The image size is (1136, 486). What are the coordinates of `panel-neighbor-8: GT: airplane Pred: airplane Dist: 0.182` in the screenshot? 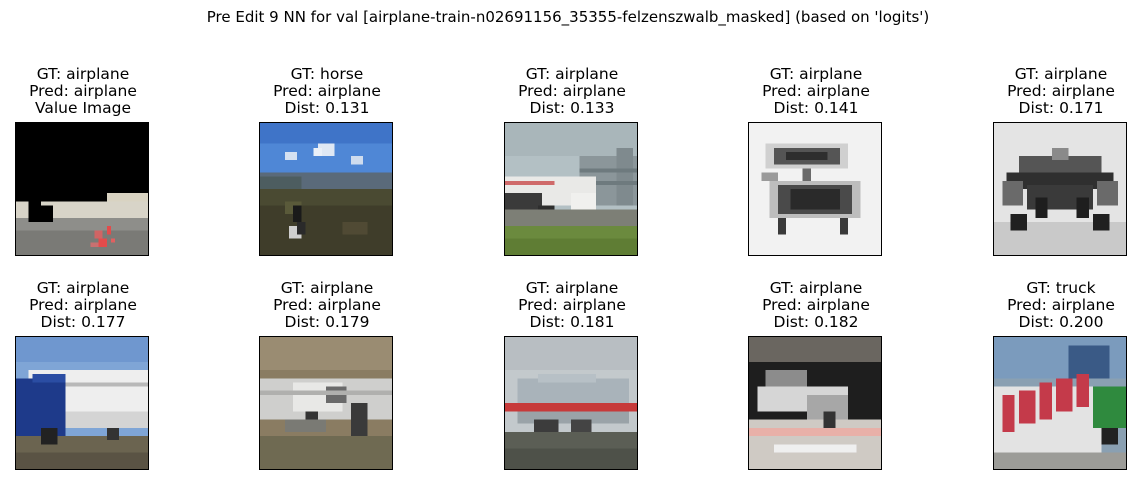 It's located at (816, 375).